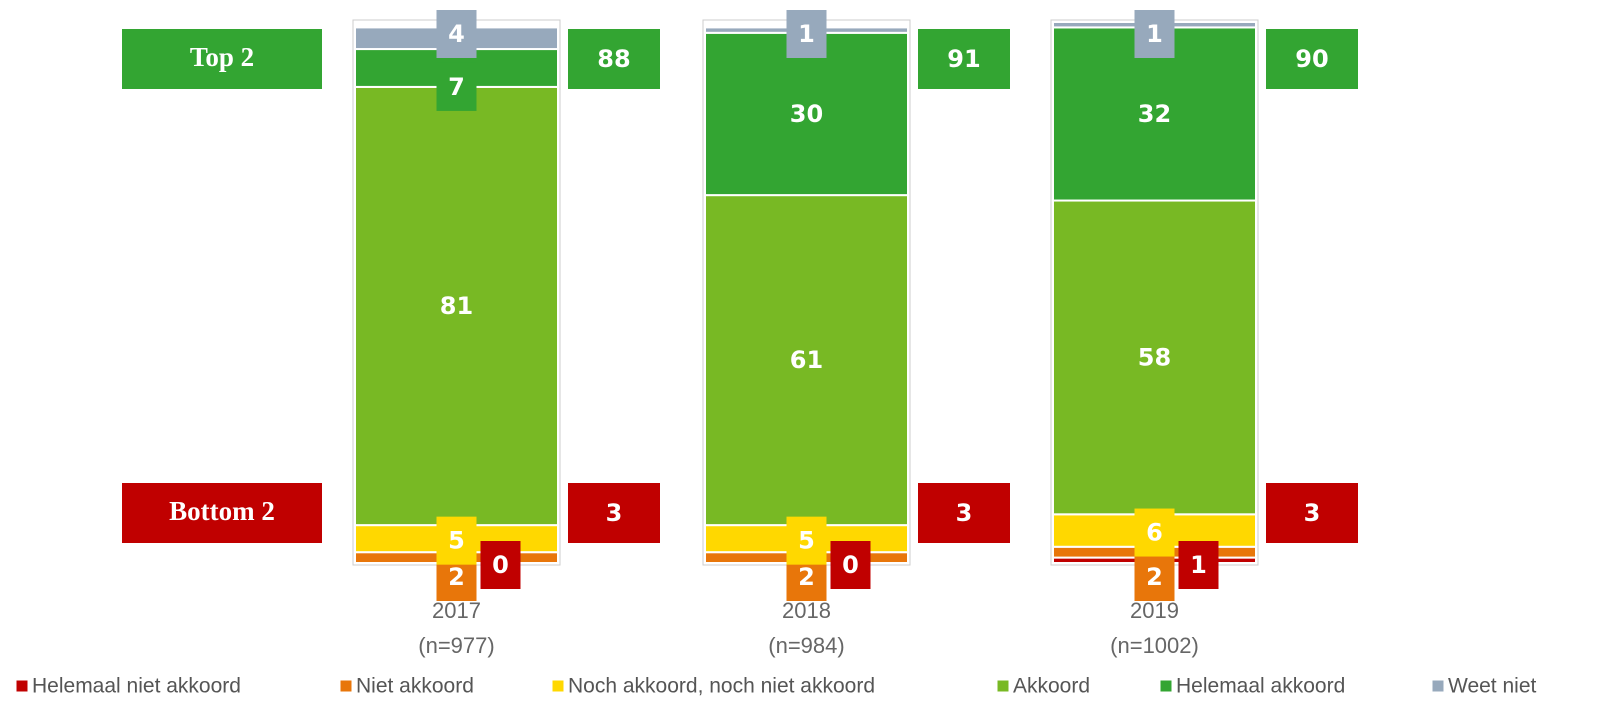 The width and height of the screenshot is (1620, 721). I want to click on x-tick-label: 2017, so click(456, 610).